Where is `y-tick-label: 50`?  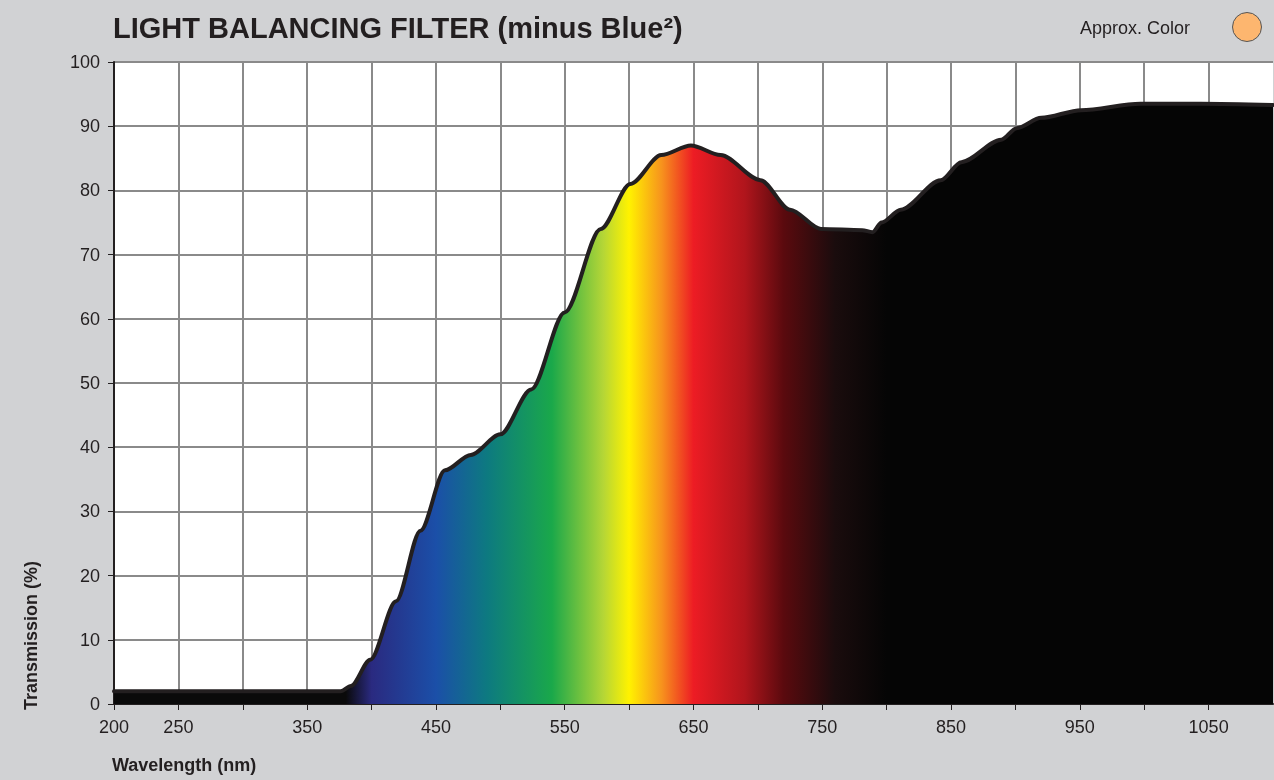 y-tick-label: 50 is located at coordinates (89, 383).